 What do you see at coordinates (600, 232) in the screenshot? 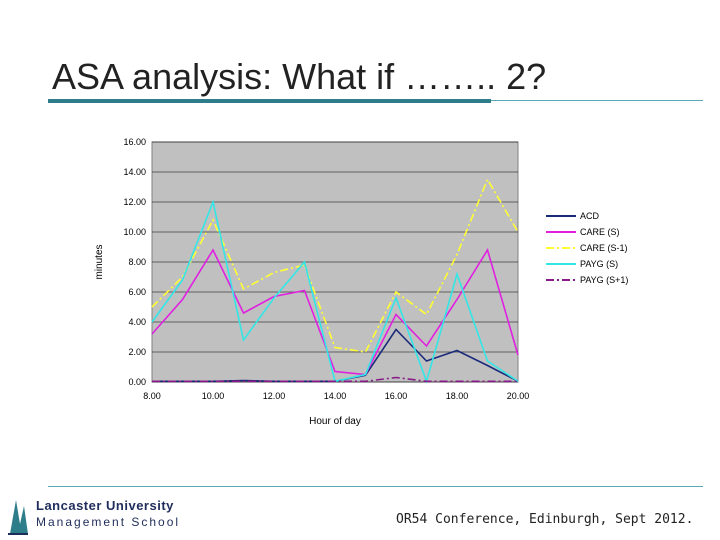
I see `legend-label-care-s: CARE (S)` at bounding box center [600, 232].